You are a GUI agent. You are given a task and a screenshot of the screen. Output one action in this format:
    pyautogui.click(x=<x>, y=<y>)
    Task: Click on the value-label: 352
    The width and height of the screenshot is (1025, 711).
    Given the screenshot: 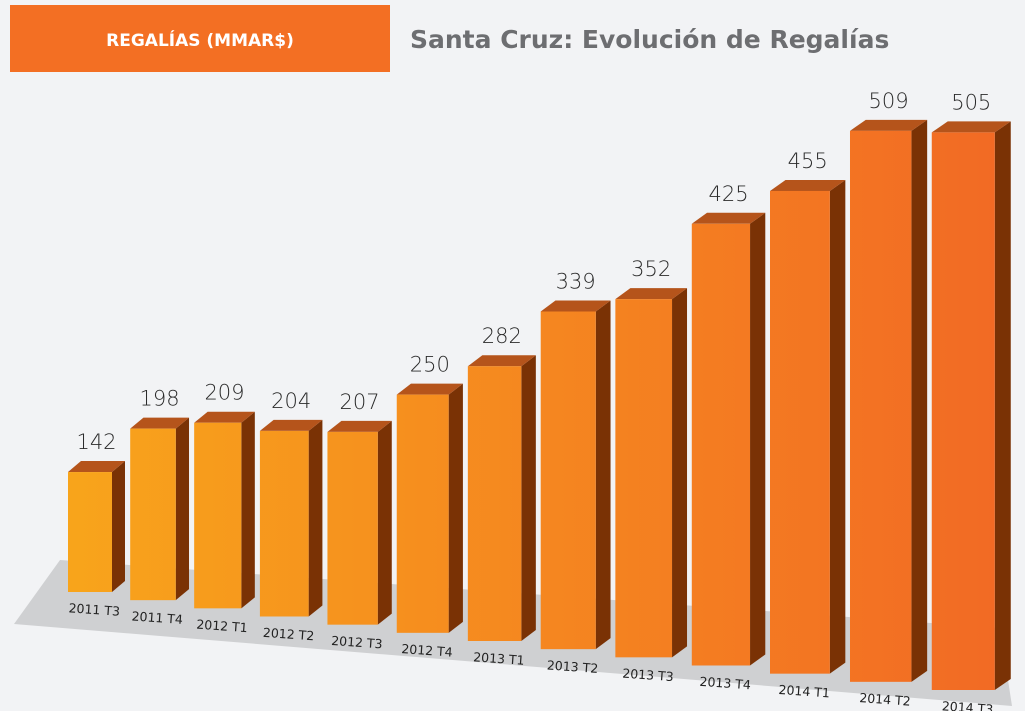 What is the action you would take?
    pyautogui.click(x=651, y=269)
    